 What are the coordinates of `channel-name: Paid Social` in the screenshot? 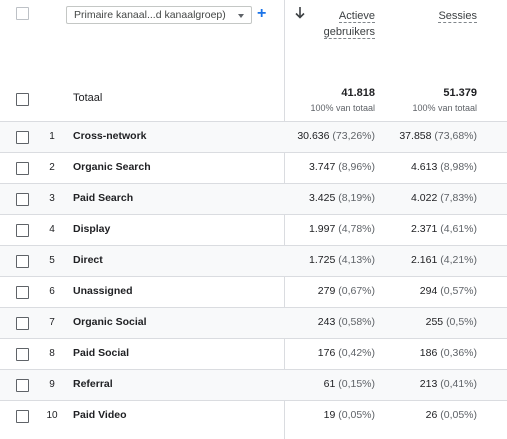 It's located at (101, 353).